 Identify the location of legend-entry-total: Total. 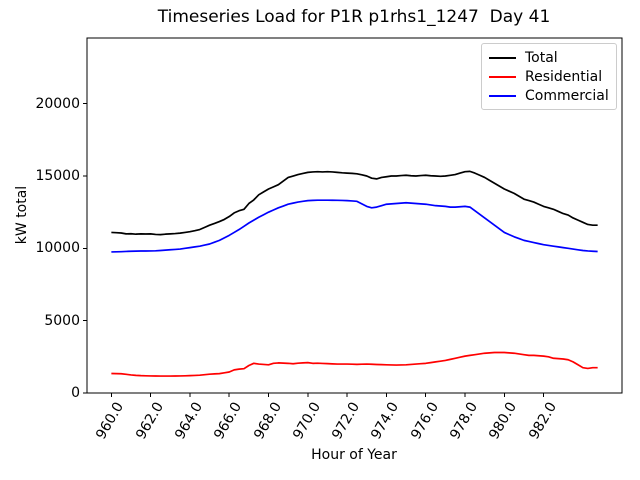
(549, 57).